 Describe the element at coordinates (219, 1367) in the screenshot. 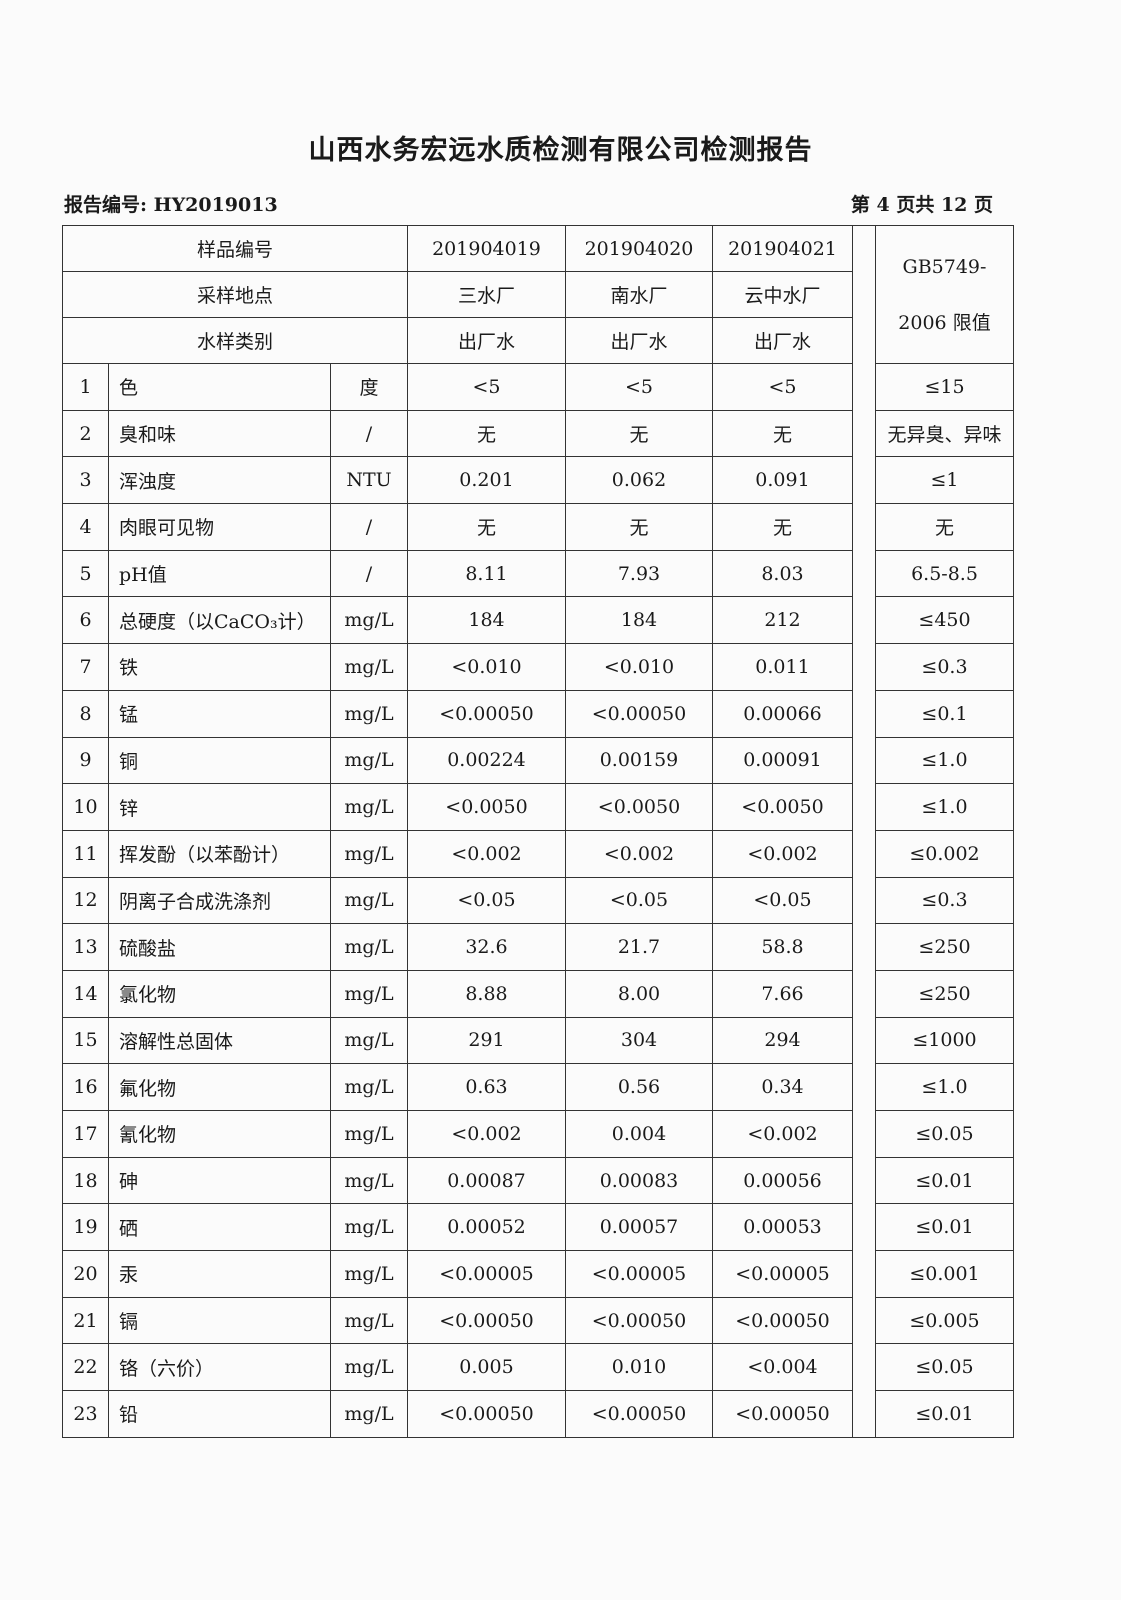

I see `item-name: 铬（六价）` at that location.